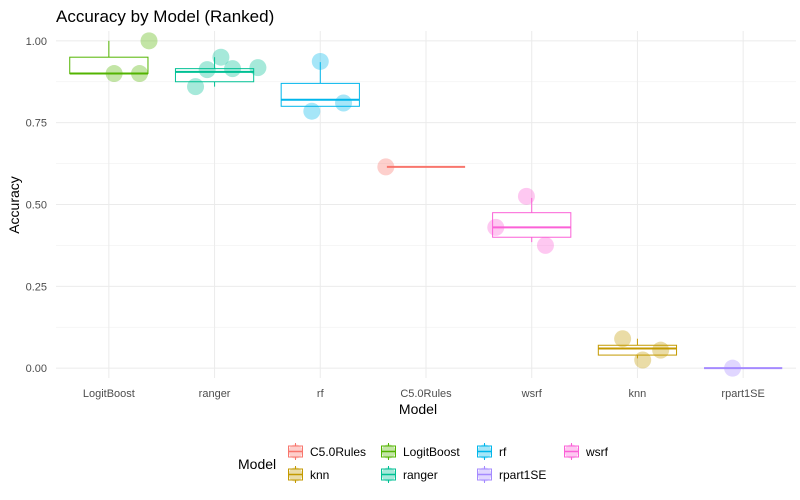 Image resolution: width=800 pixels, height=500 pixels. I want to click on y-axis-ticks: 0.00 0.25 0.50 0.75 1.00, so click(36, 205).